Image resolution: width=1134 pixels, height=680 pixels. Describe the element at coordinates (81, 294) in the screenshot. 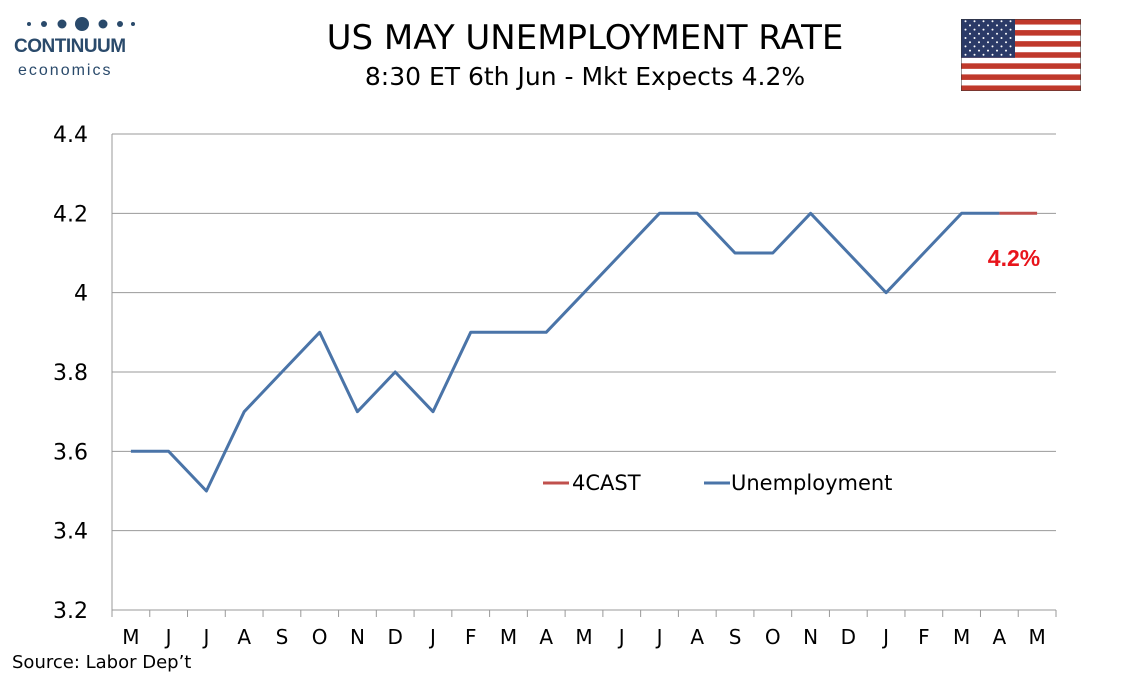

I see `y-tick-label: 4` at that location.